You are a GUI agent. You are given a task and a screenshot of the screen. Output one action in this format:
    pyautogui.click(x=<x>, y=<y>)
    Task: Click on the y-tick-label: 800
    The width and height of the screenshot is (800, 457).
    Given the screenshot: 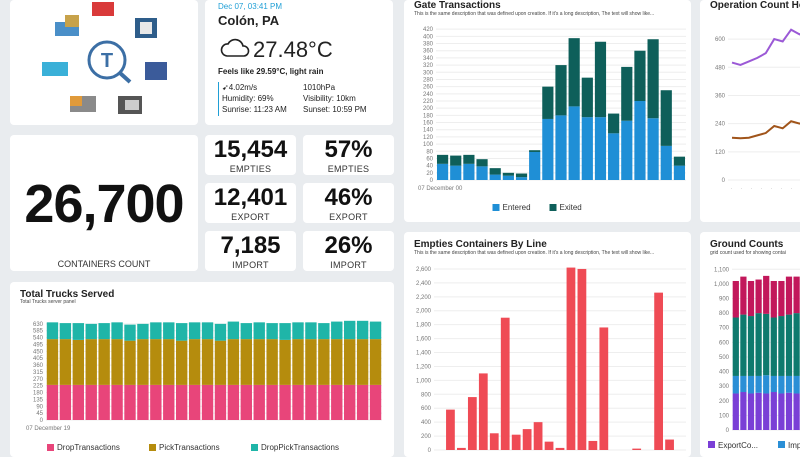 What is the action you would take?
    pyautogui.click(x=724, y=314)
    